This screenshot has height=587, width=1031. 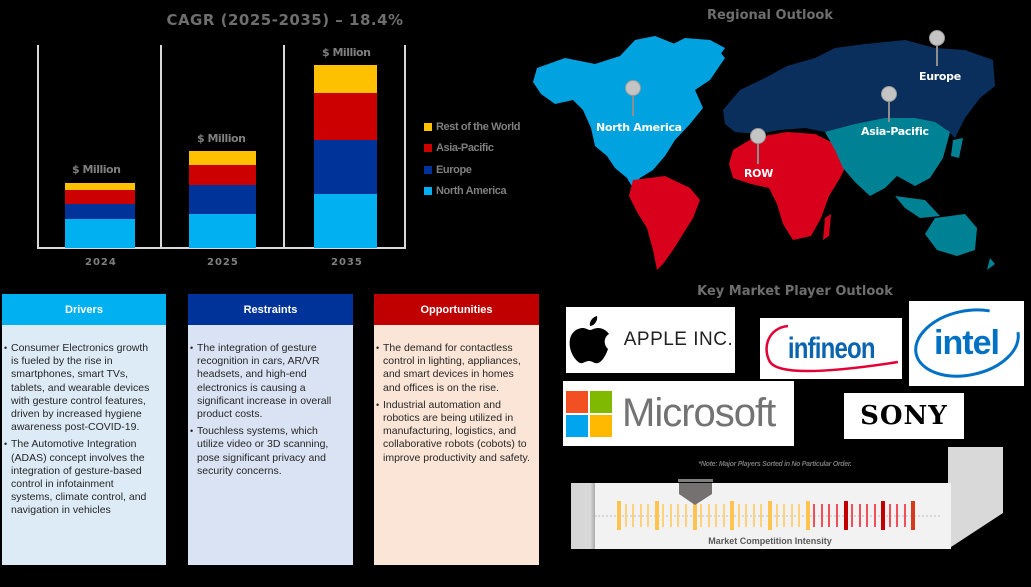 What do you see at coordinates (222, 231) in the screenshot?
I see `bar-segment-2025-north-america` at bounding box center [222, 231].